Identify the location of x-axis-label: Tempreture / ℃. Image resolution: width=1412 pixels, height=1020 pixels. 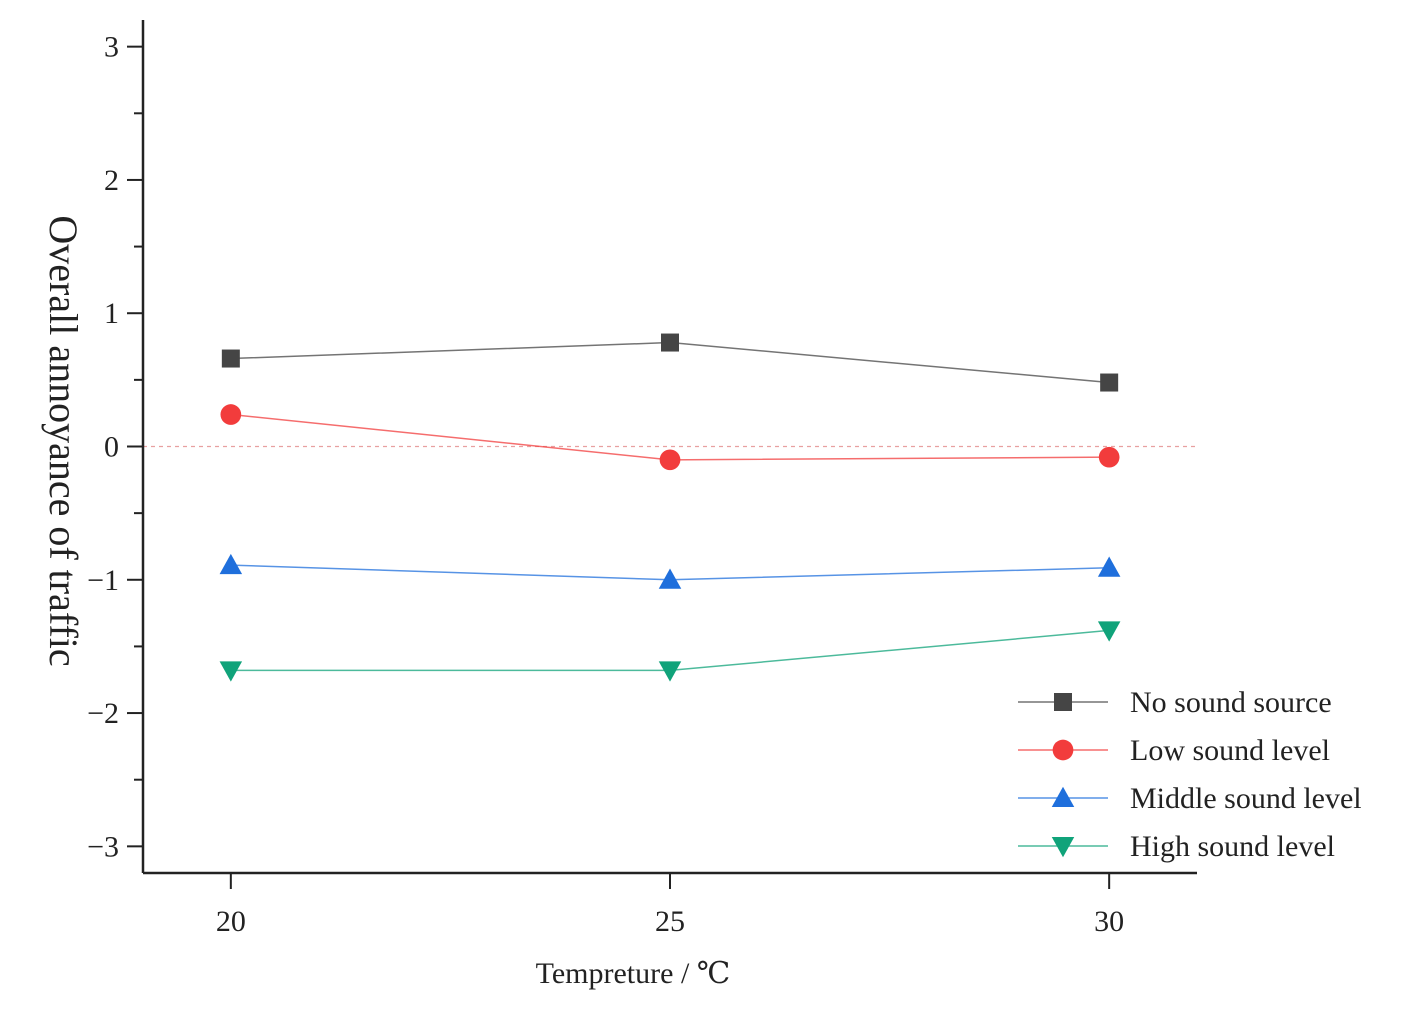
(633, 973).